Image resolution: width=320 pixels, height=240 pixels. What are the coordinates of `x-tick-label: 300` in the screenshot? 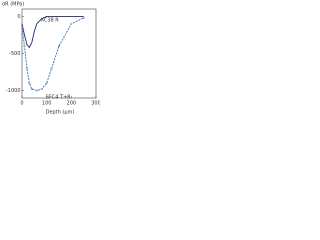 It's located at (95, 104).